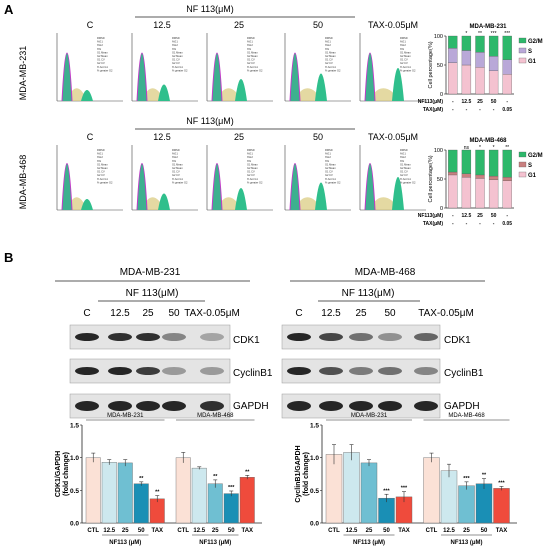  I want to click on stack-y-label: Cell percentage(%), so click(431, 178).